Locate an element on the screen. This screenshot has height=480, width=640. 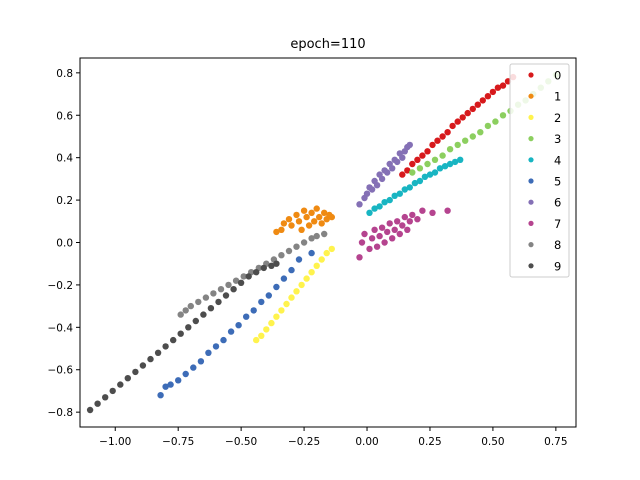
chart-title: epoch=110 is located at coordinates (327, 44).